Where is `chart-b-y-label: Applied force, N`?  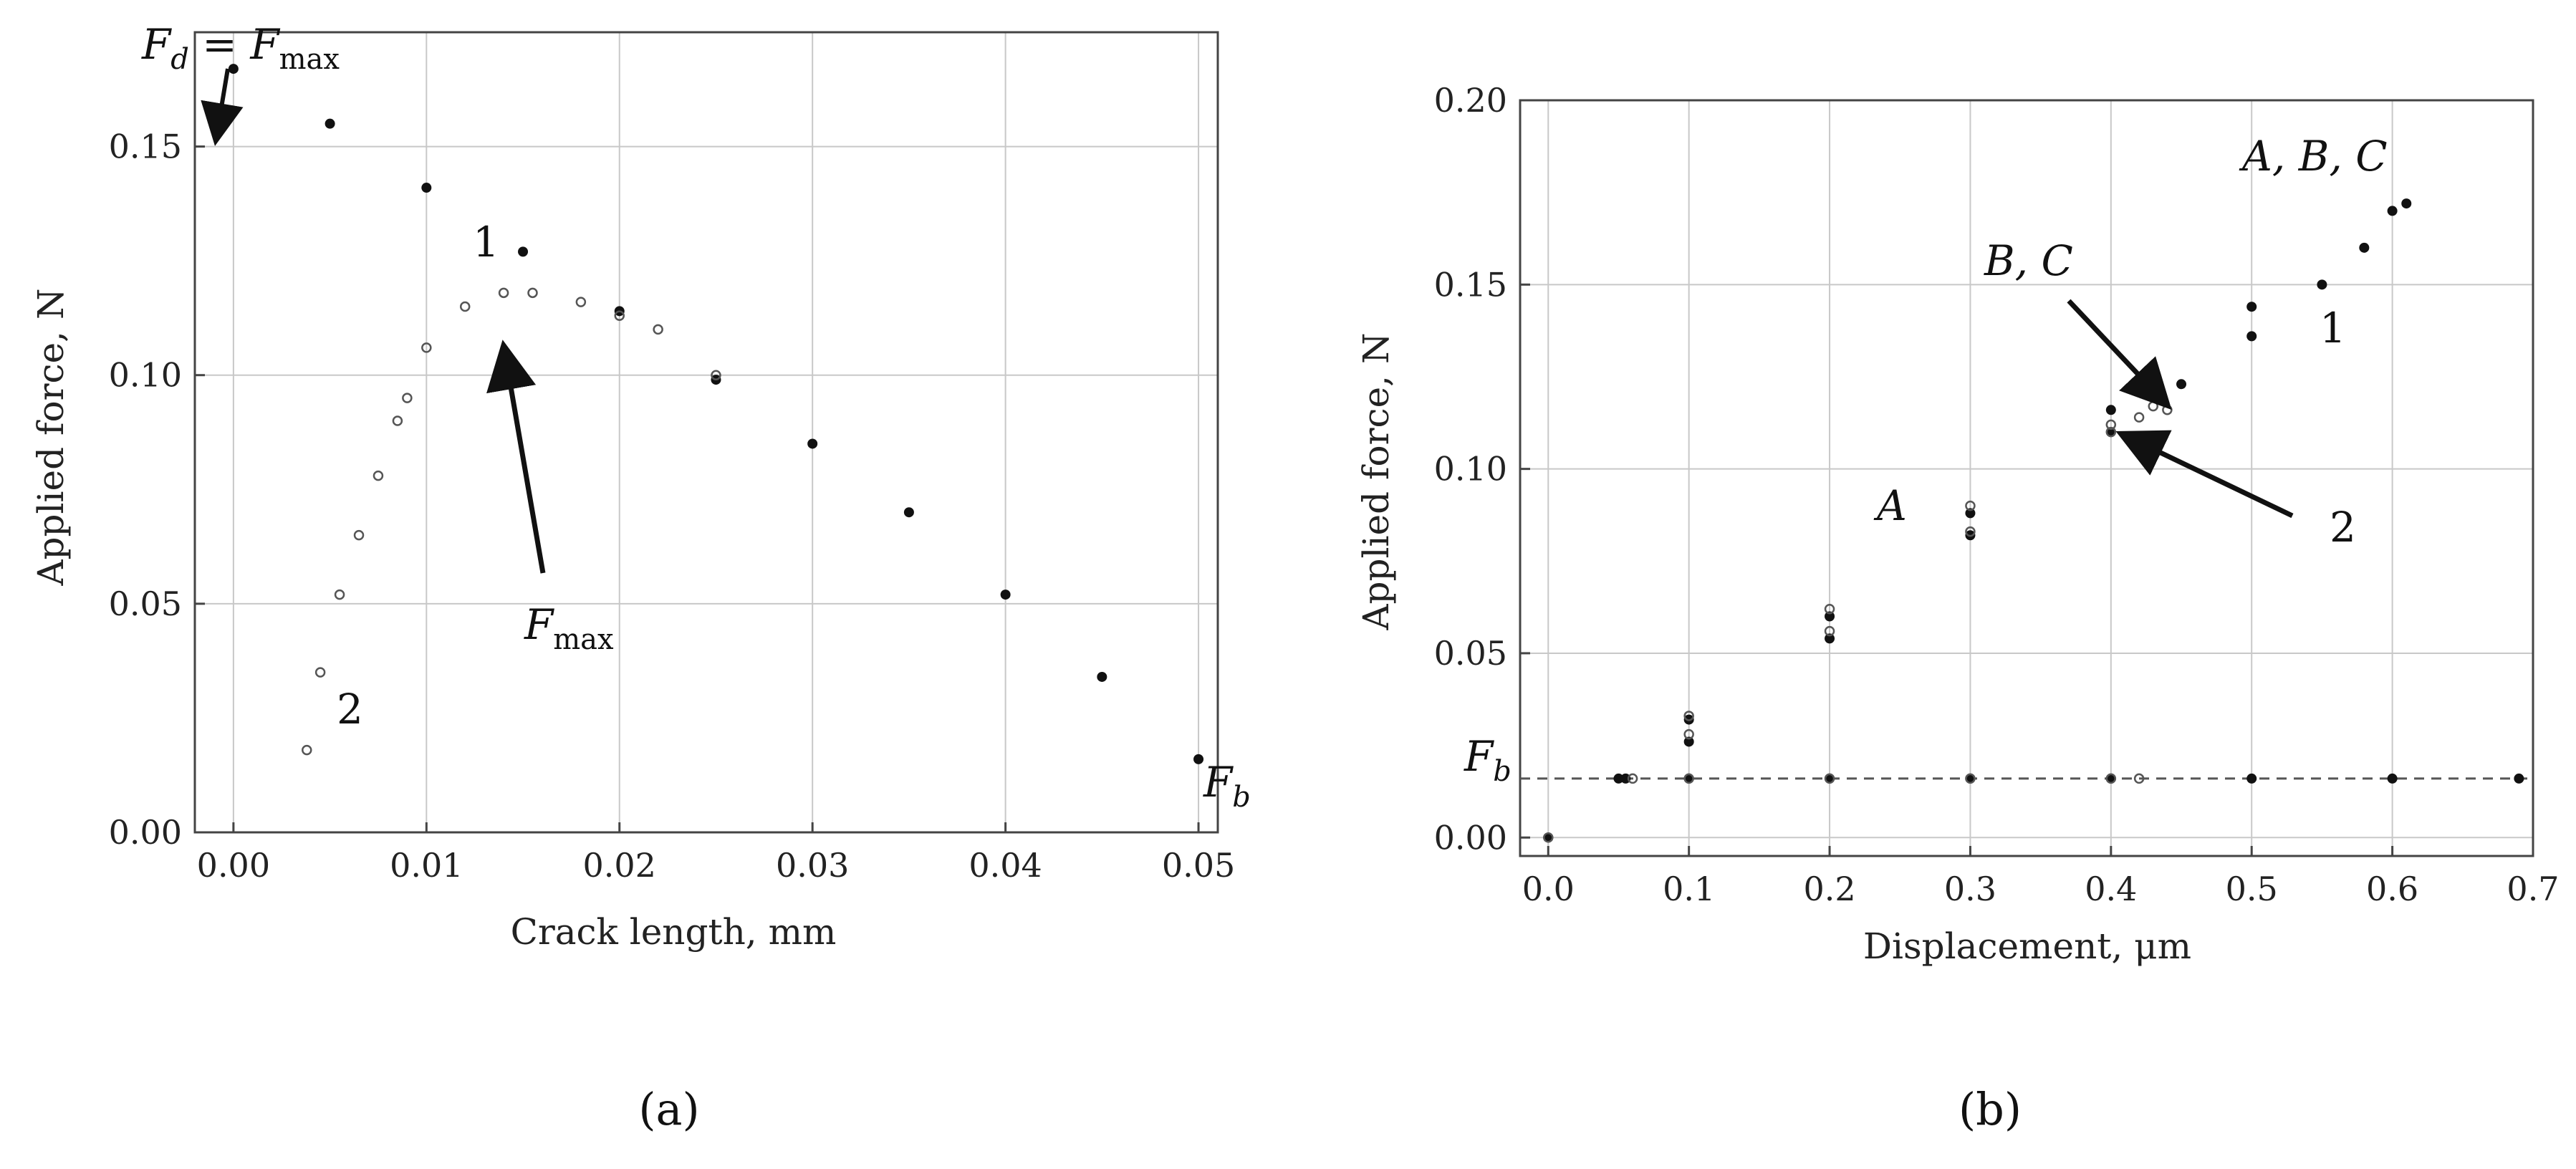 chart-b-y-label: Applied force, N is located at coordinates (1376, 481).